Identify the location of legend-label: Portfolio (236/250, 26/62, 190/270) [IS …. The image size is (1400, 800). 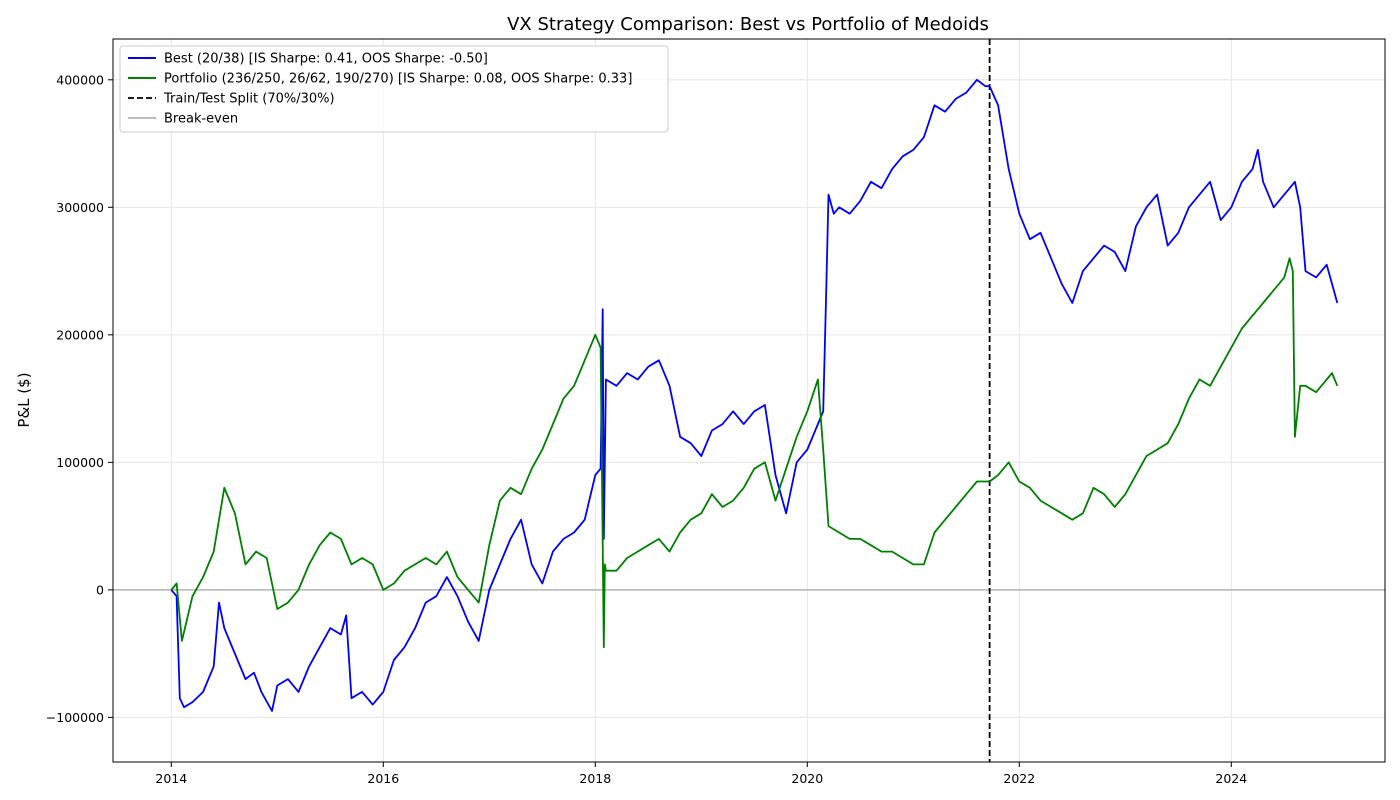
(398, 79).